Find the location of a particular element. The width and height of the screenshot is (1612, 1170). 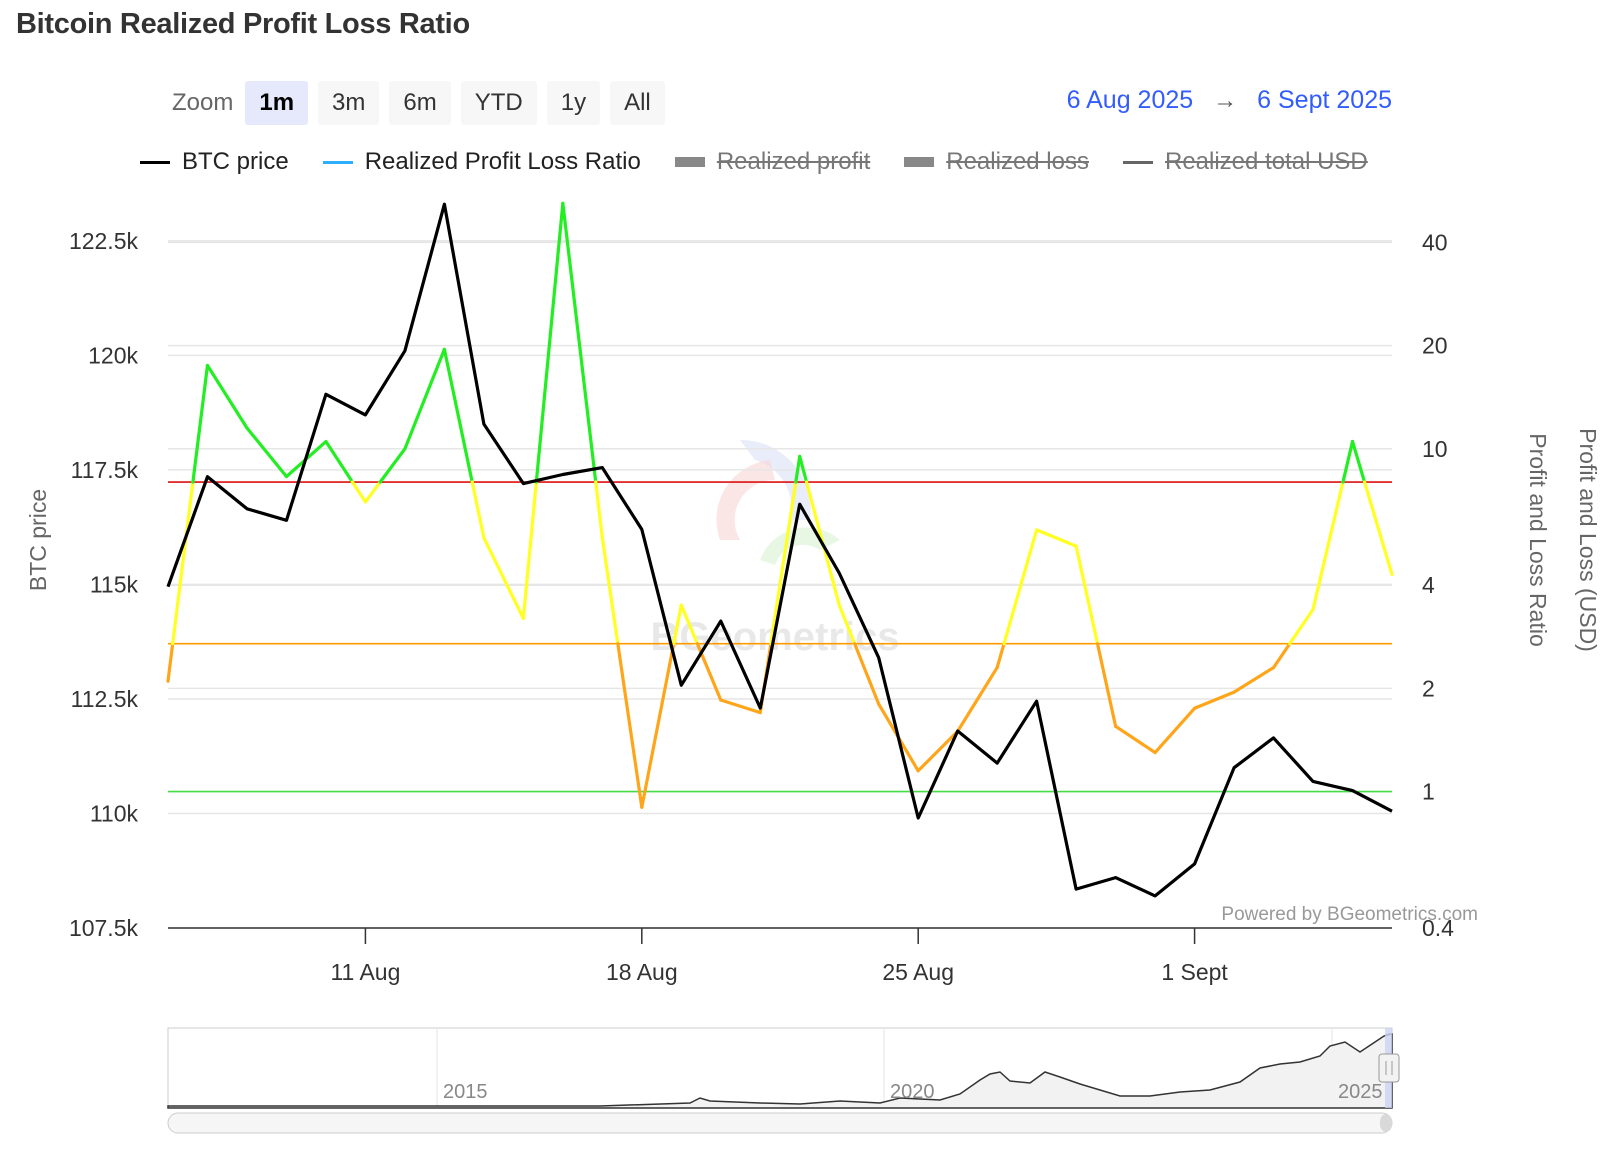

zoom-bar: Zoom 1m 3m 6m YTD 1y All is located at coordinates (423, 103).